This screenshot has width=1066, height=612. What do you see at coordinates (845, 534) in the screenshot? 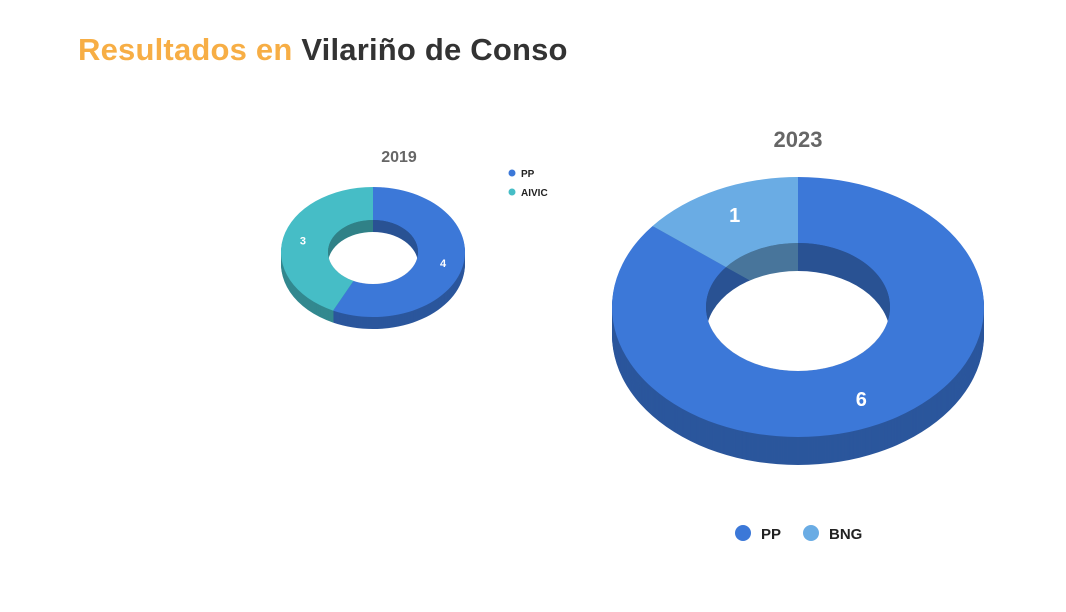
I see `legend-label: BNG` at bounding box center [845, 534].